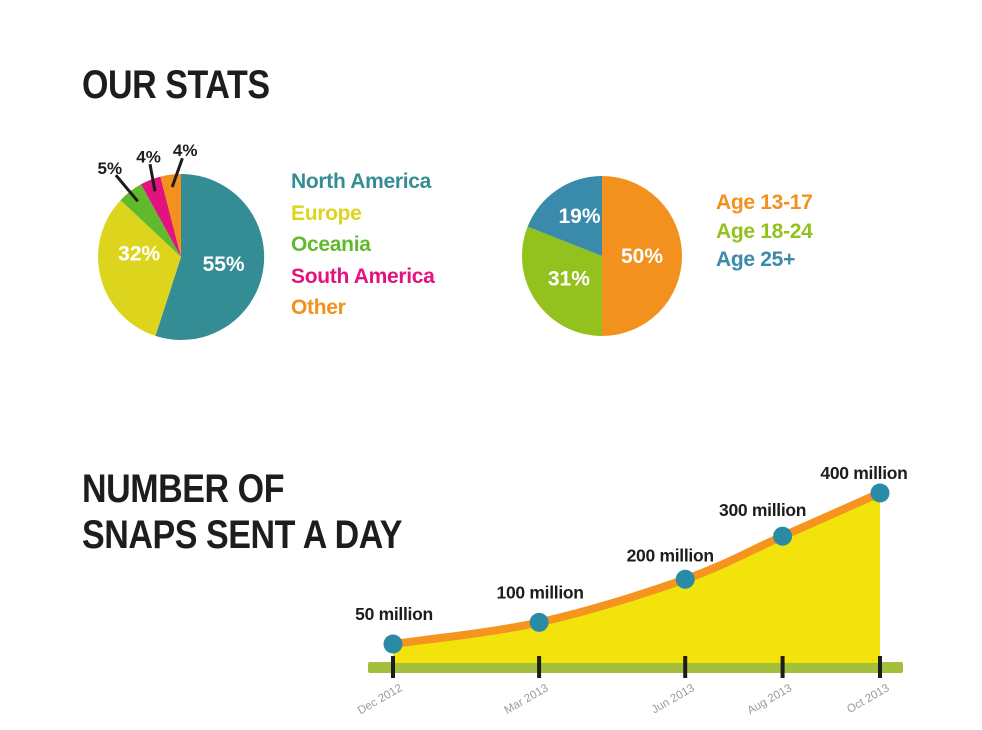 The width and height of the screenshot is (982, 730). What do you see at coordinates (762, 510) in the screenshot?
I see `point-label-300-million: 300 million` at bounding box center [762, 510].